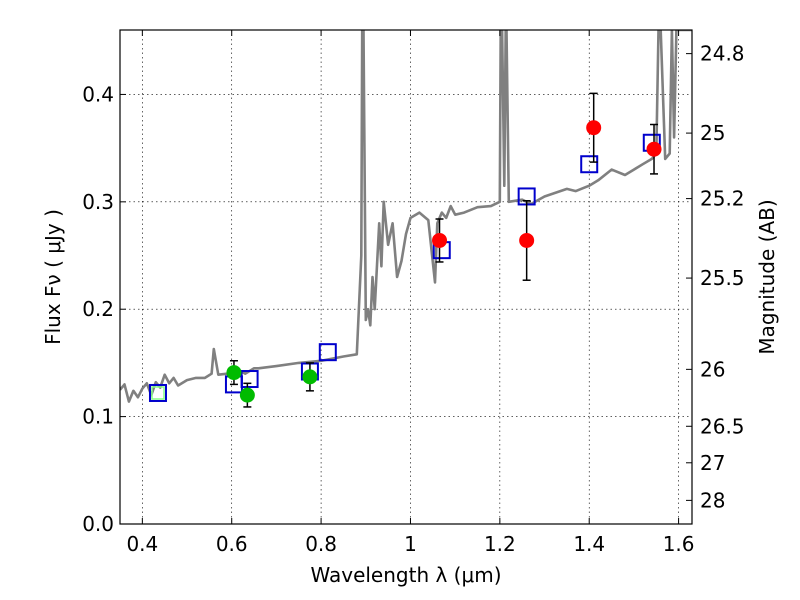 The height and width of the screenshot is (600, 800). What do you see at coordinates (722, 54) in the screenshot?
I see `y2-tick-label: 24.8` at bounding box center [722, 54].